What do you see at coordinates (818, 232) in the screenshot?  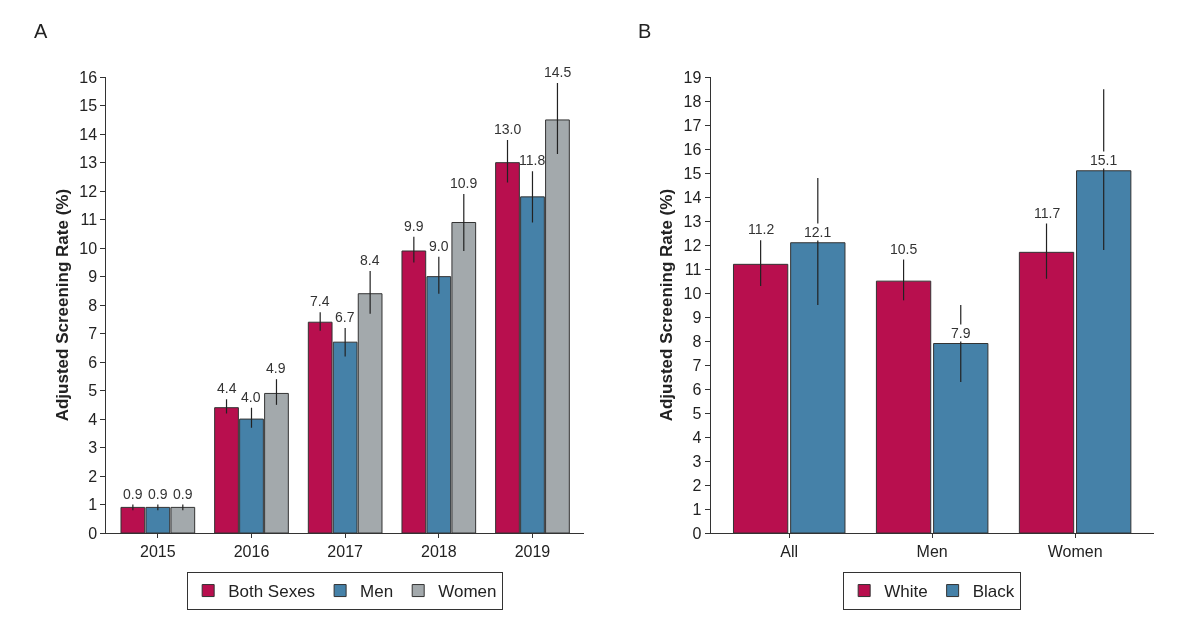 I see `data-label: 12.1` at bounding box center [818, 232].